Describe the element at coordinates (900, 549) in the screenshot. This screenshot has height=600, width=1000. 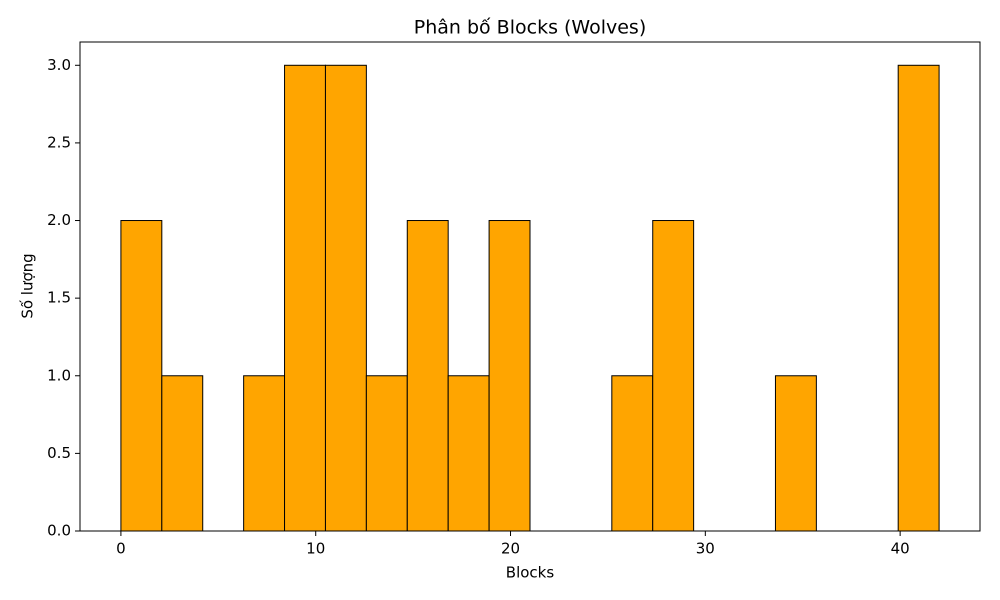
I see `x-tick-label: 40` at that location.